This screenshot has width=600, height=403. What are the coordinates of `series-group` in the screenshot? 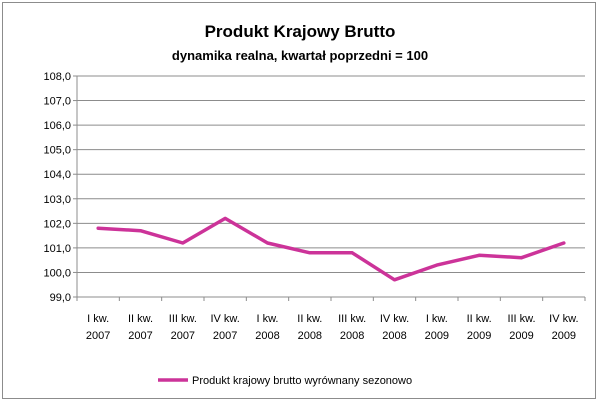 It's located at (331, 249).